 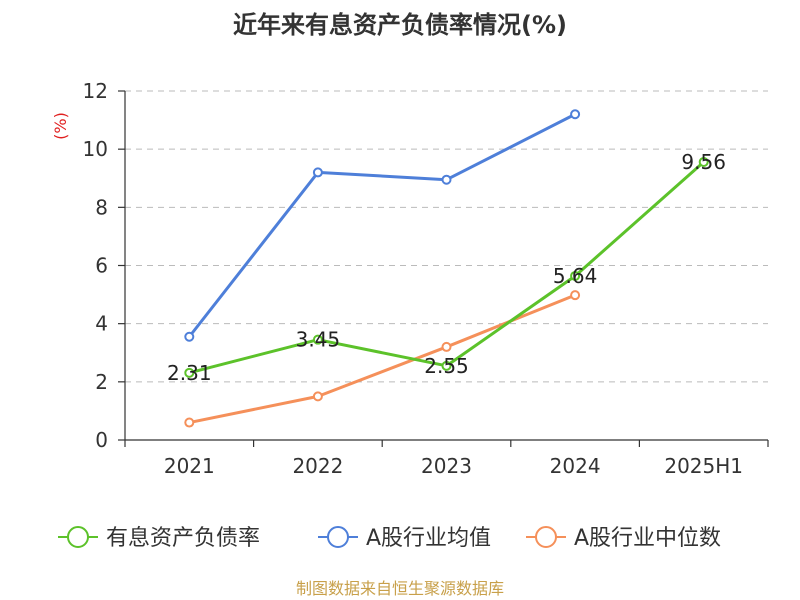 I want to click on y-tick-label: 4, so click(x=101, y=324).